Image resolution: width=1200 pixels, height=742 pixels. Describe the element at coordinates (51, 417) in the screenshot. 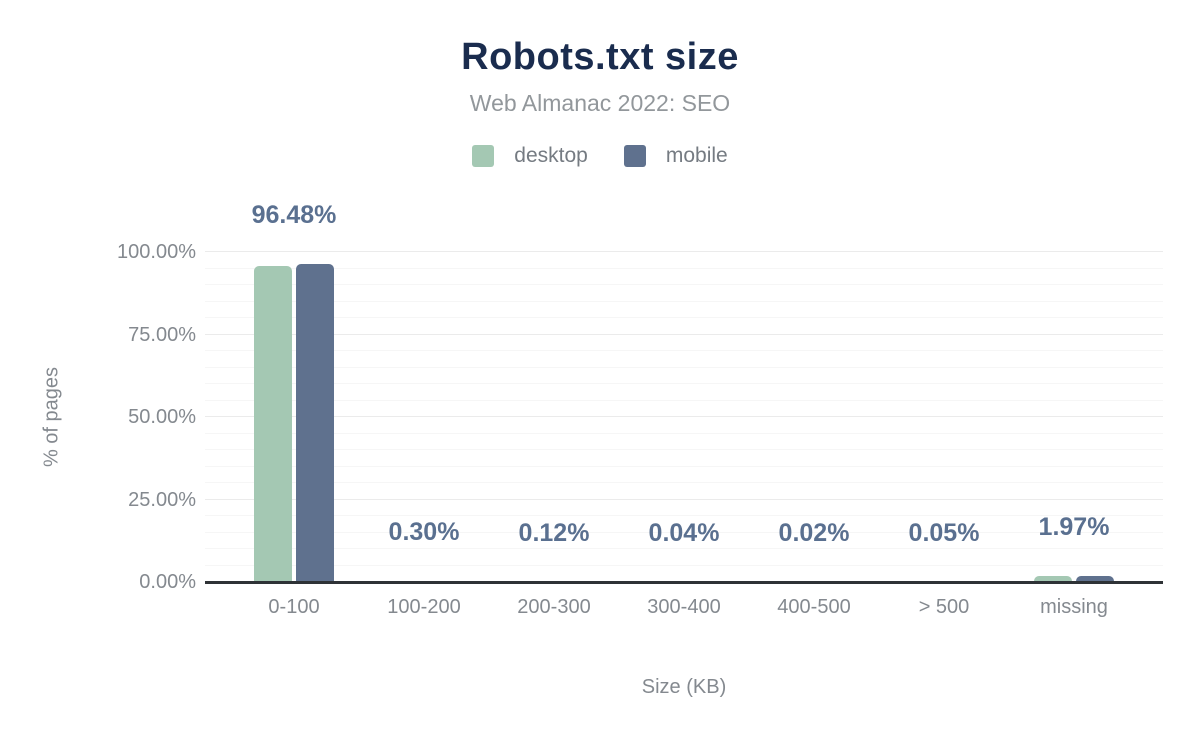

I see `y-axis-title: % of pages` at that location.